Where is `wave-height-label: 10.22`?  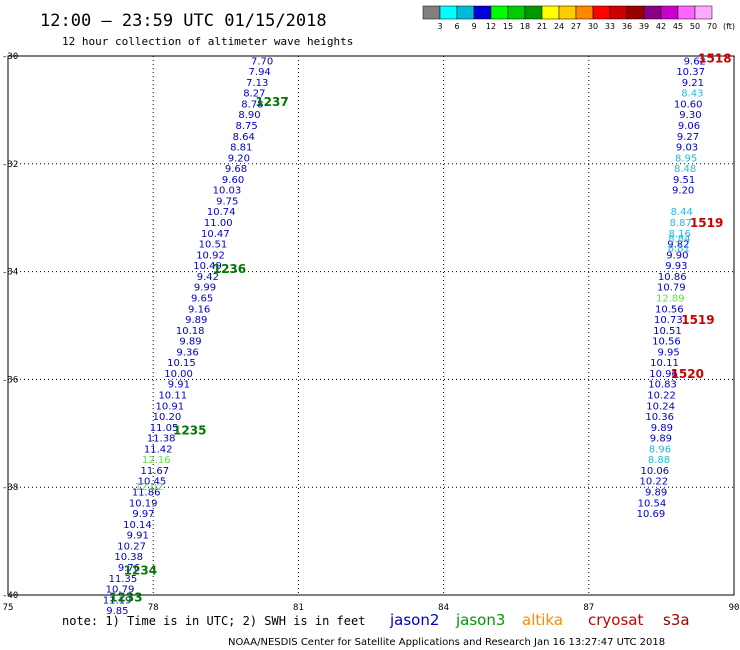 wave-height-label: 10.22 is located at coordinates (654, 482).